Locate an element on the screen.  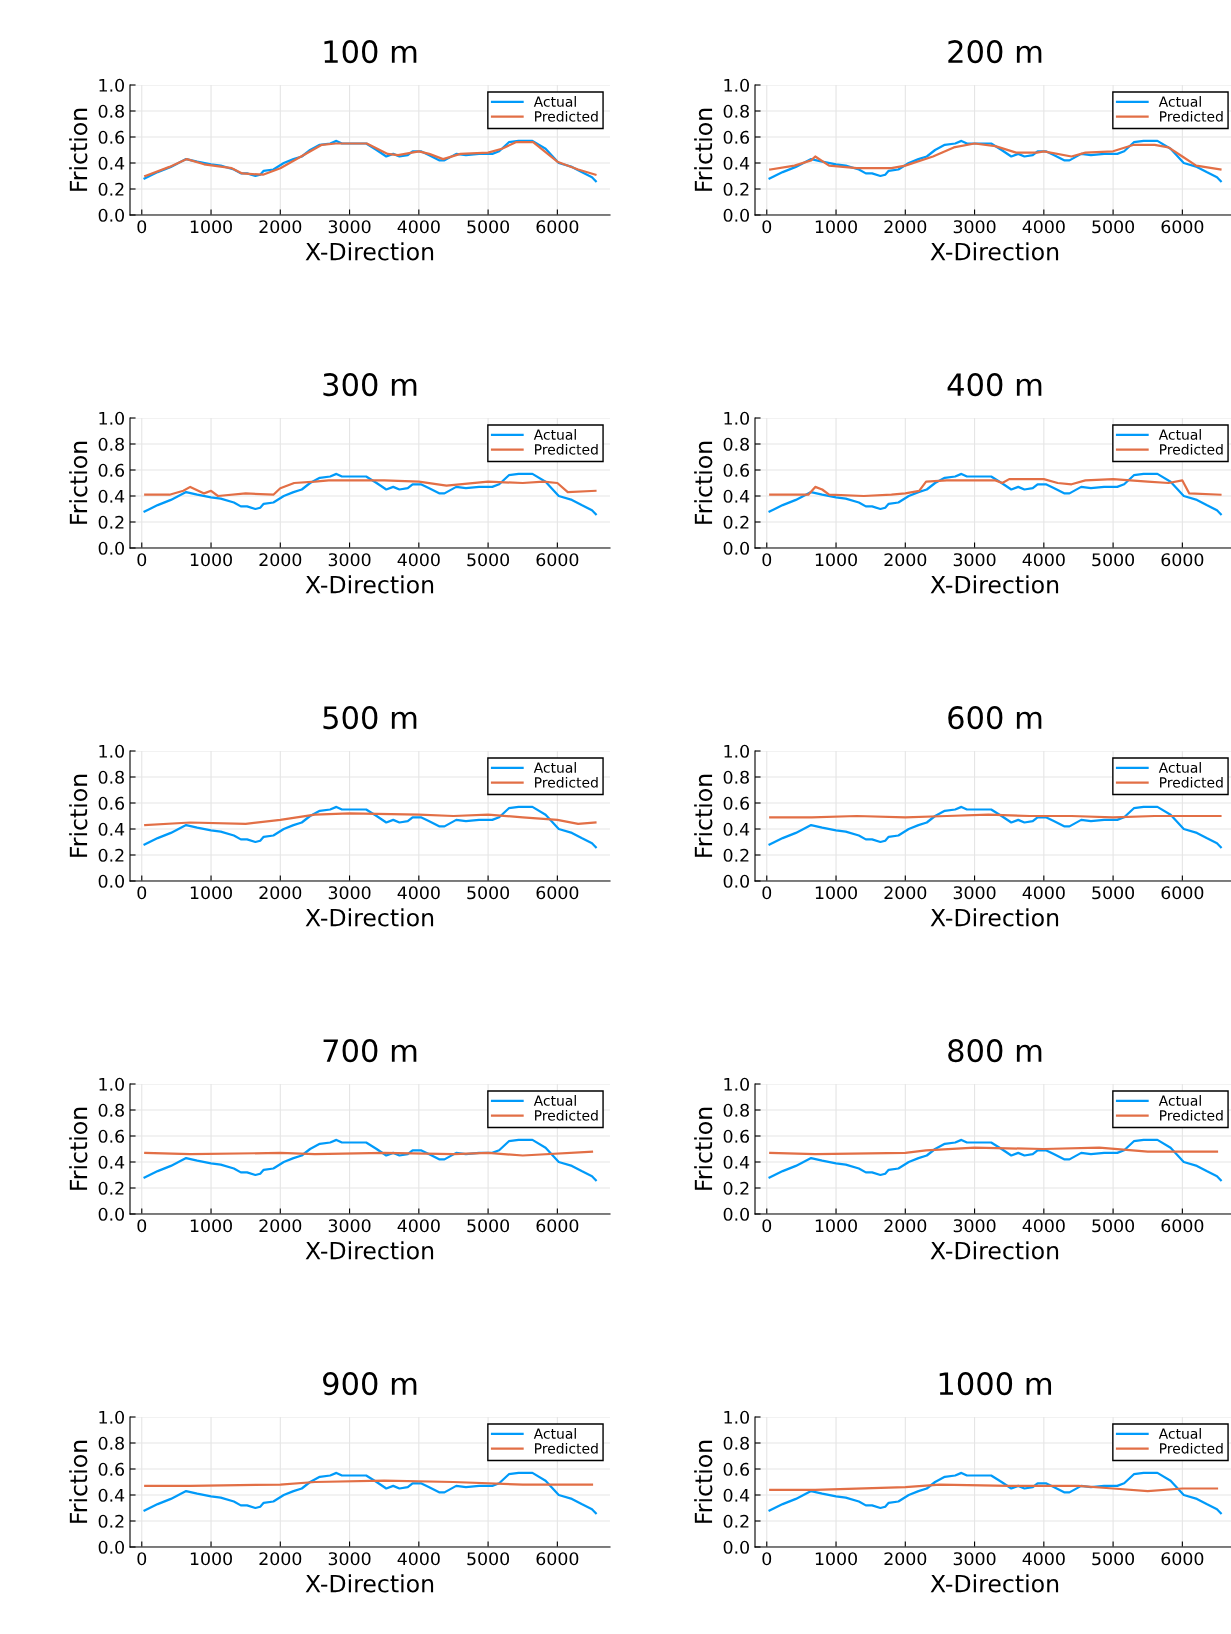
chart-title: 700 m is located at coordinates (370, 1051).